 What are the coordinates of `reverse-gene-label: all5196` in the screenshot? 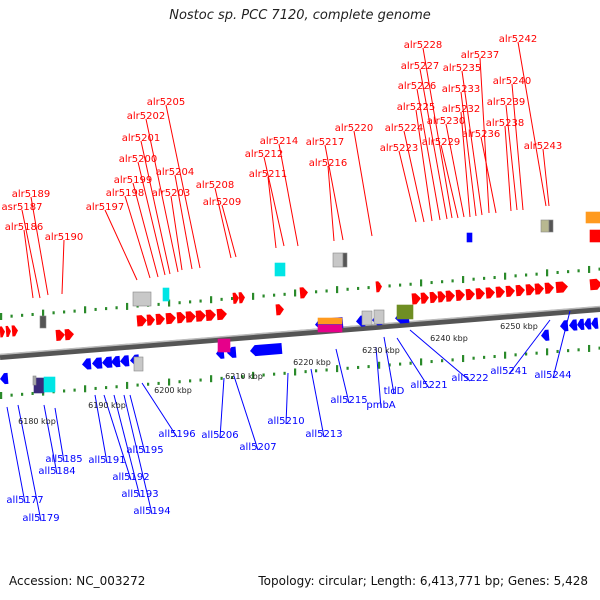 It's located at (176, 434).